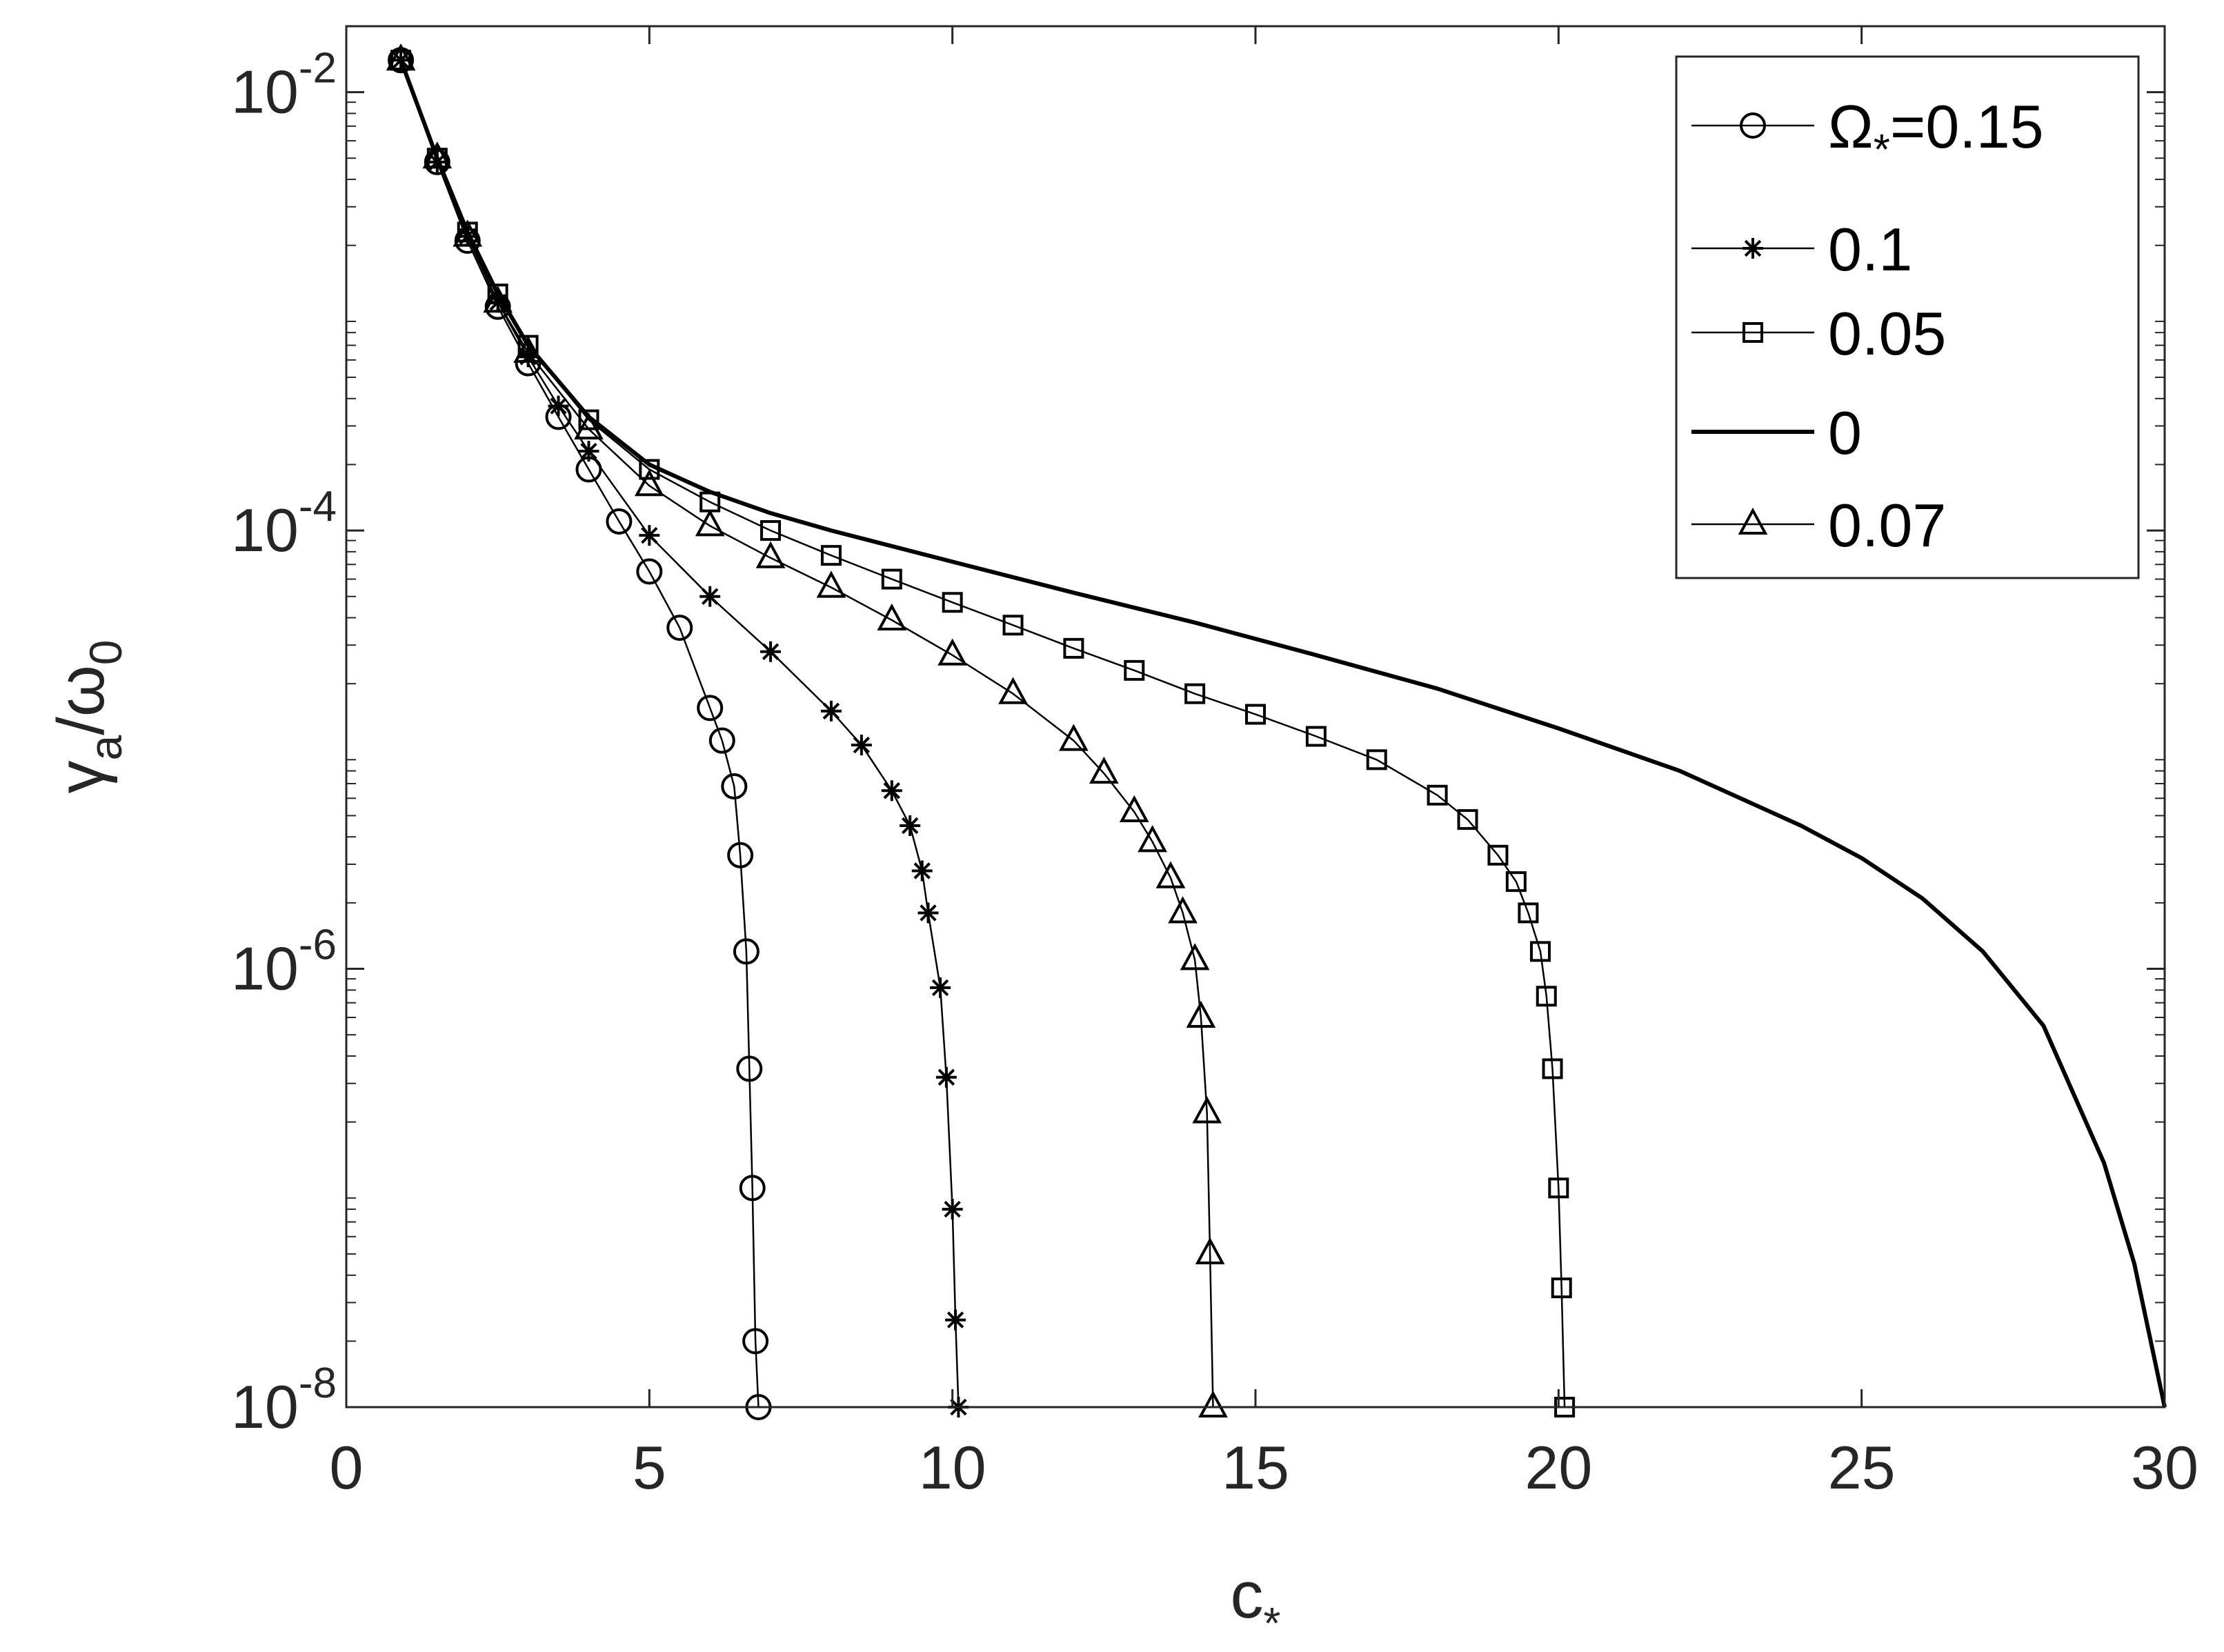  I want to click on x-tick-label: 30, so click(2164, 1467).